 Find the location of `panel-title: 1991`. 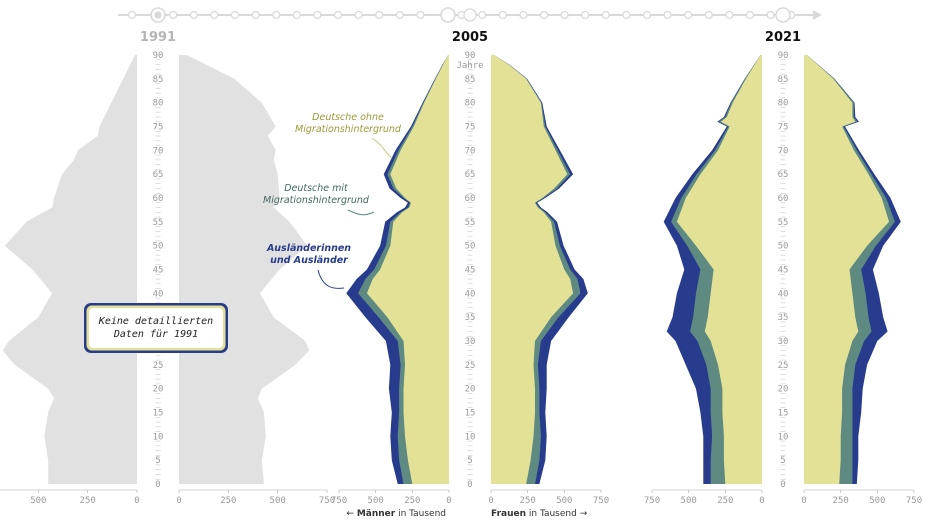

panel-title: 1991 is located at coordinates (158, 37).